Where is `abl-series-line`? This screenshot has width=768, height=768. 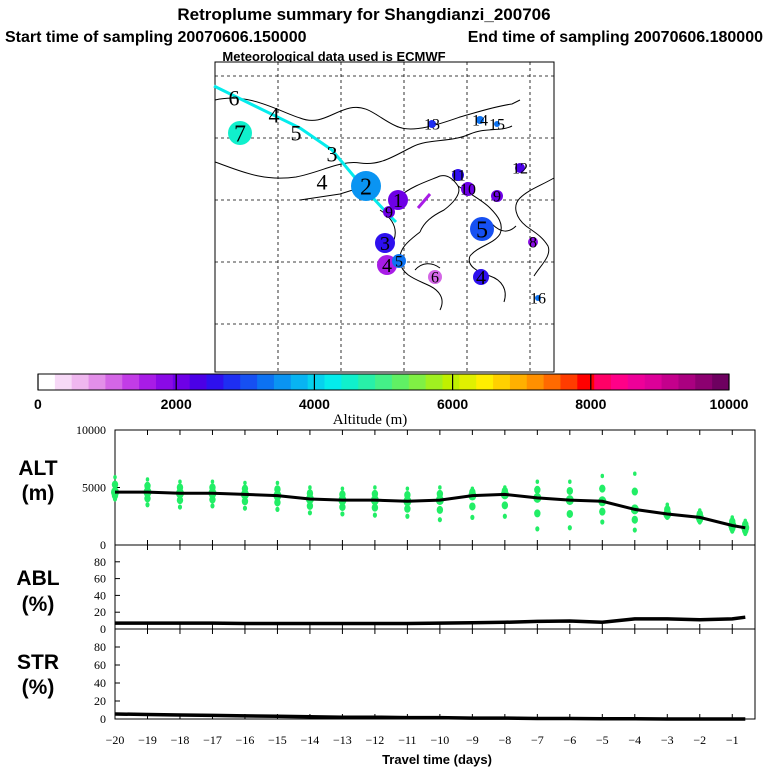 abl-series-line is located at coordinates (430, 620).